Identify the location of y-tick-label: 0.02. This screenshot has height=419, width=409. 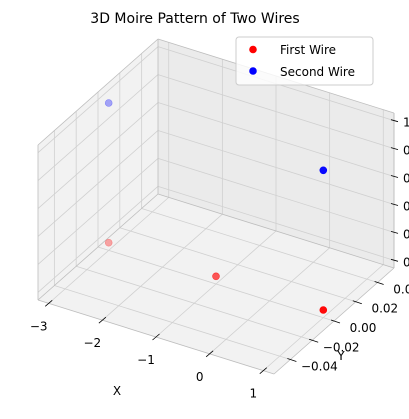
(384, 309).